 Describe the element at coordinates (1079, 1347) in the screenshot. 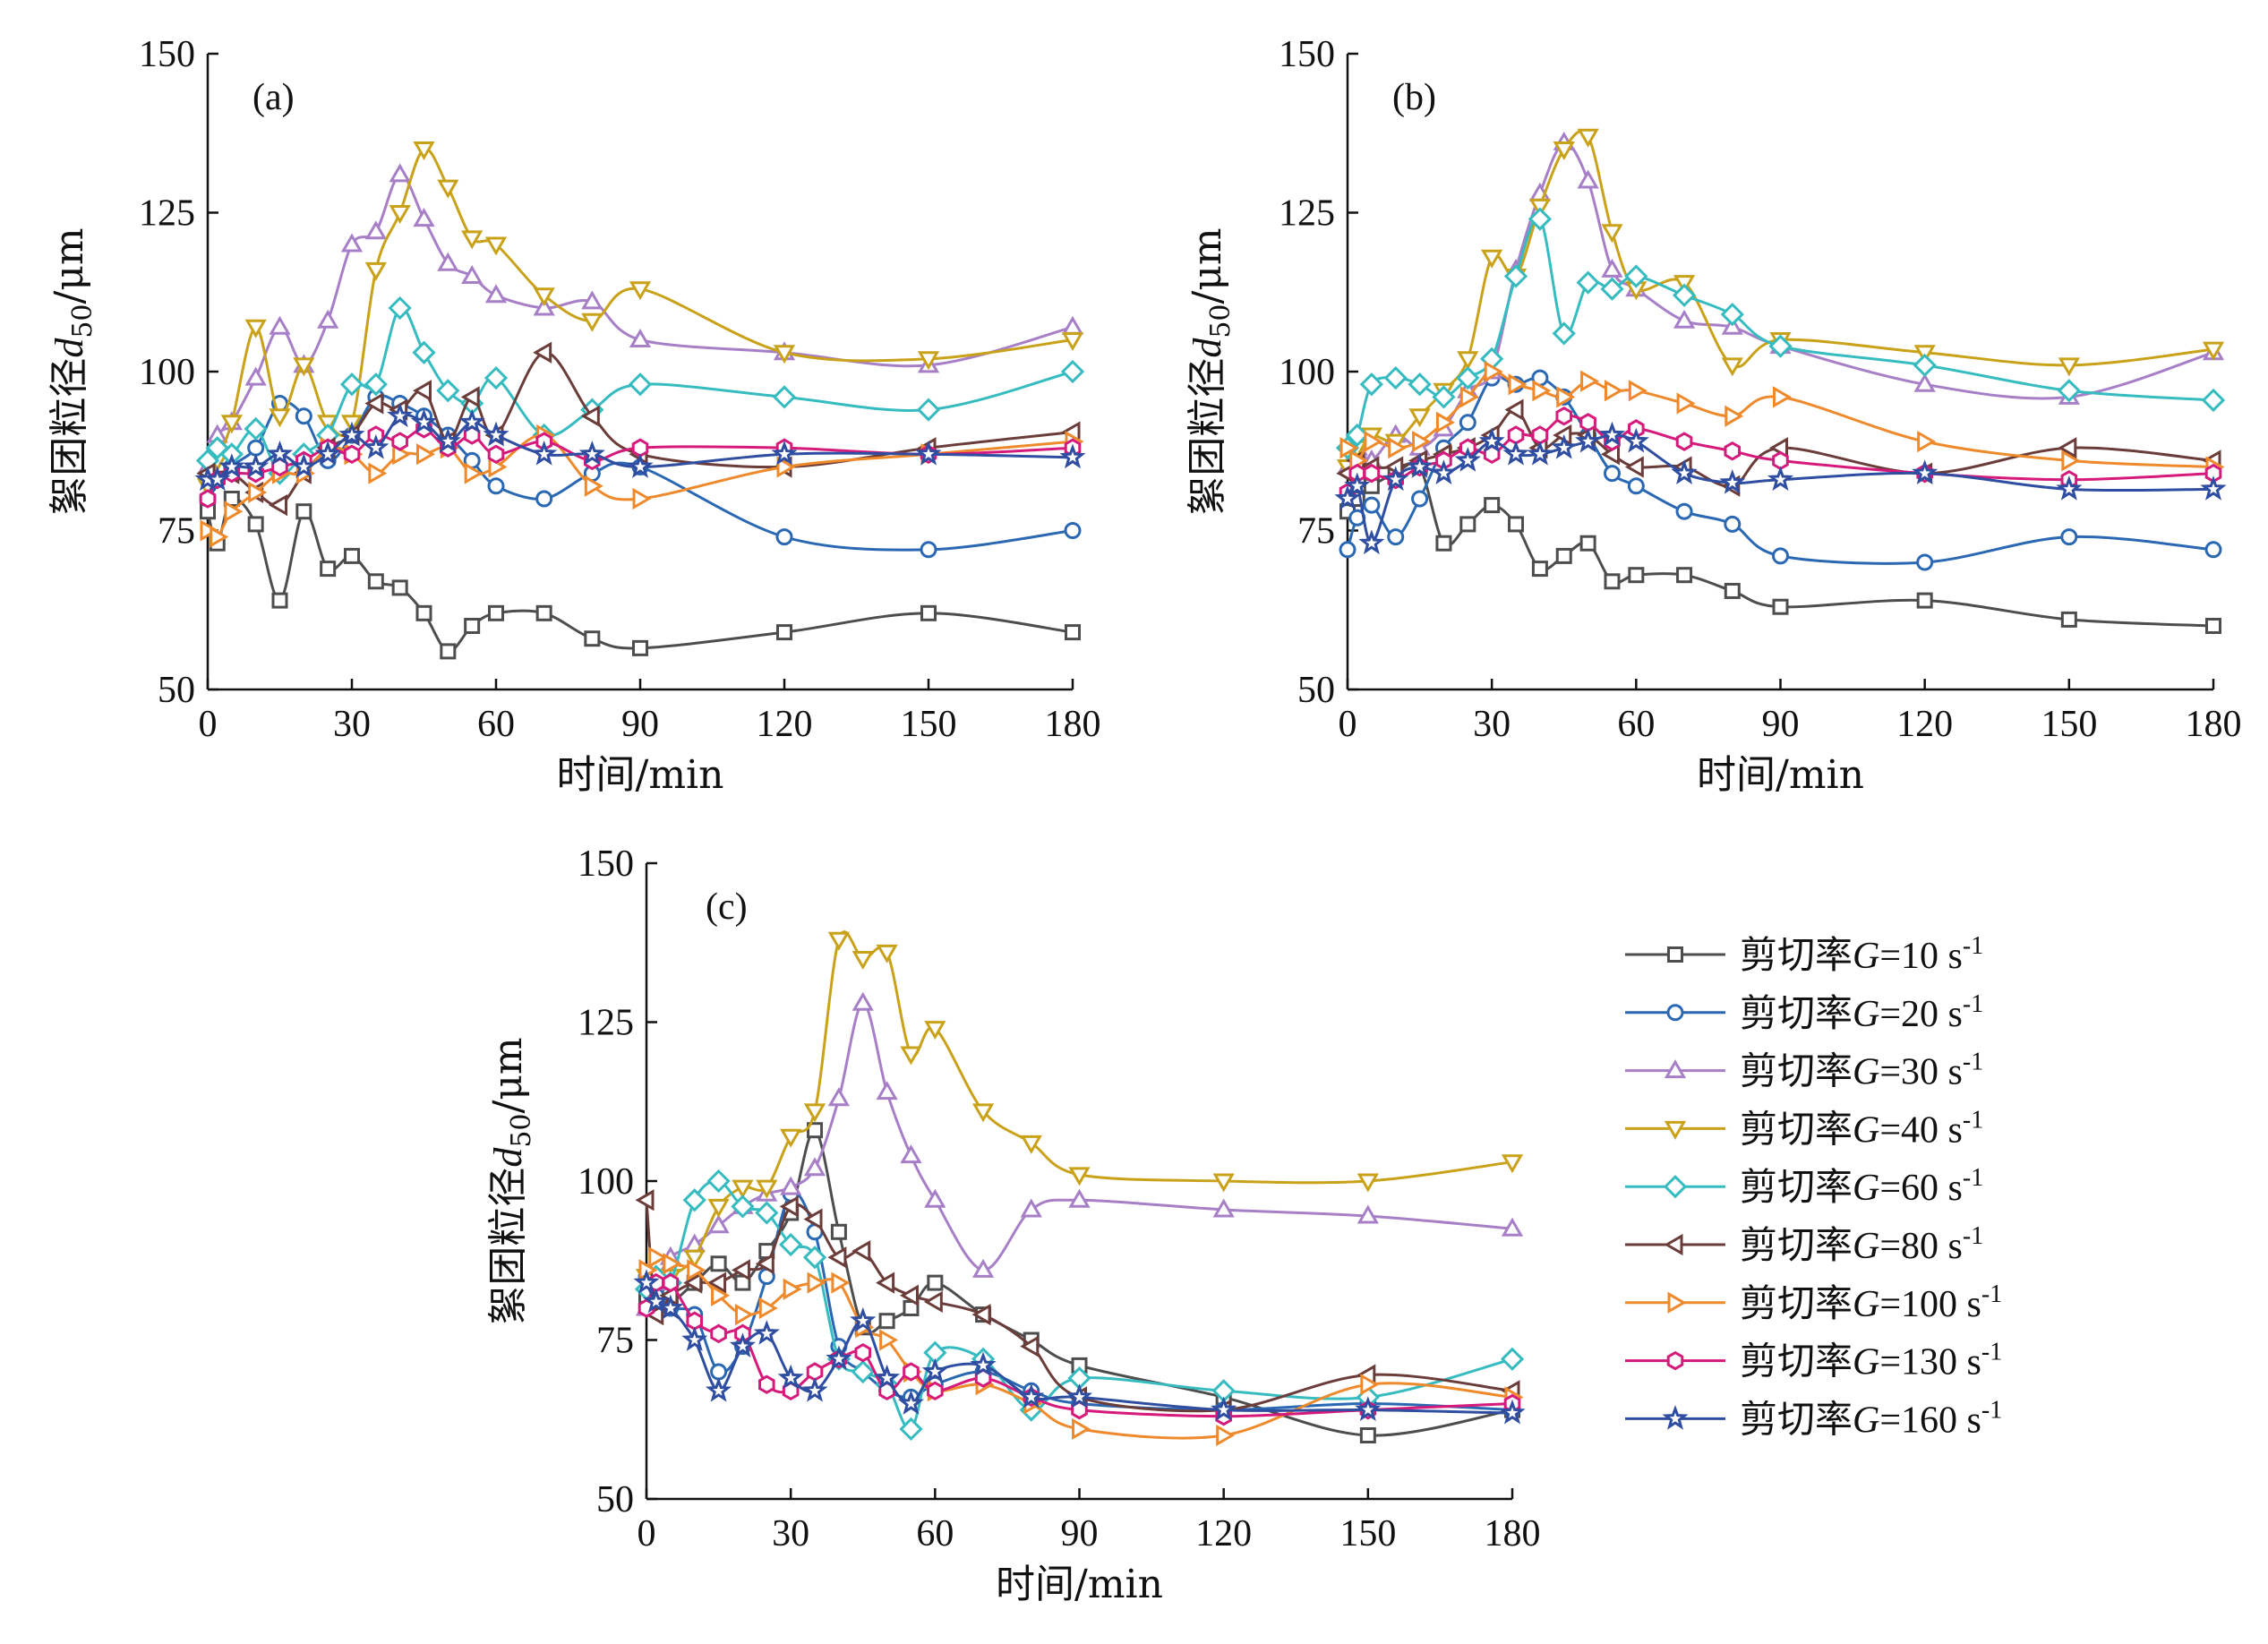

I see `series-G=160` at that location.